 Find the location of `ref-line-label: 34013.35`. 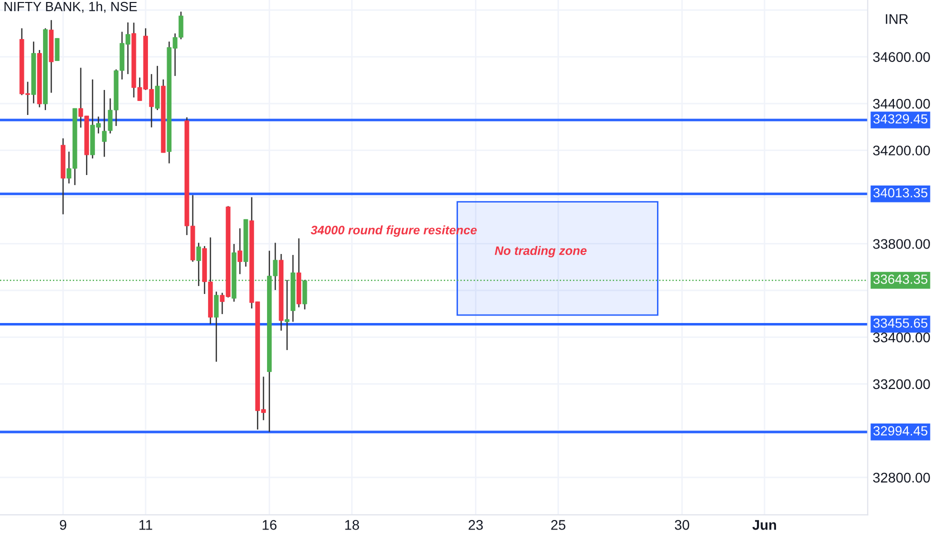

ref-line-label: 34013.35 is located at coordinates (900, 193).